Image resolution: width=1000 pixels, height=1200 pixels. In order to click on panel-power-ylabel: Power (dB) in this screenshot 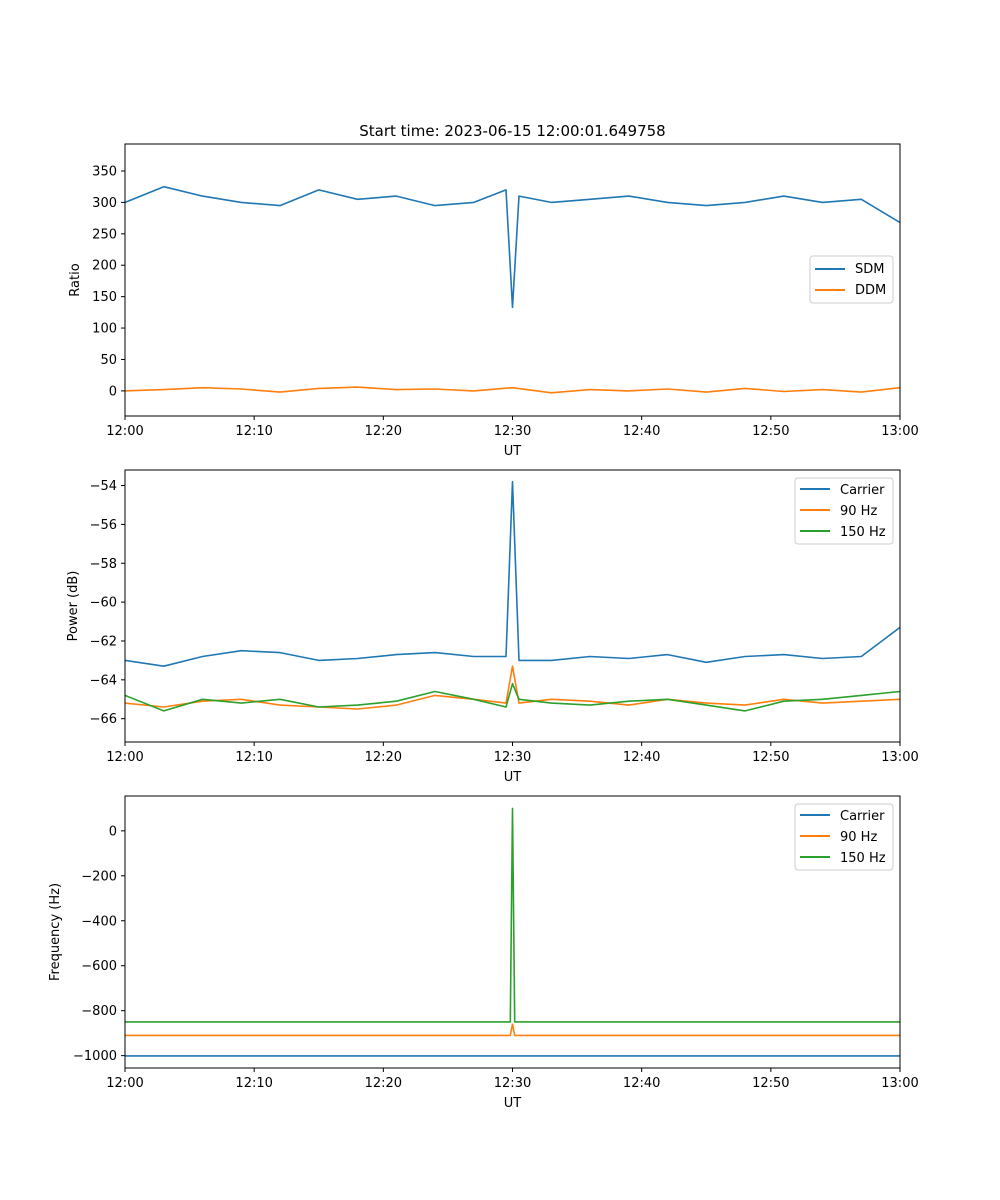, I will do `click(73, 606)`.